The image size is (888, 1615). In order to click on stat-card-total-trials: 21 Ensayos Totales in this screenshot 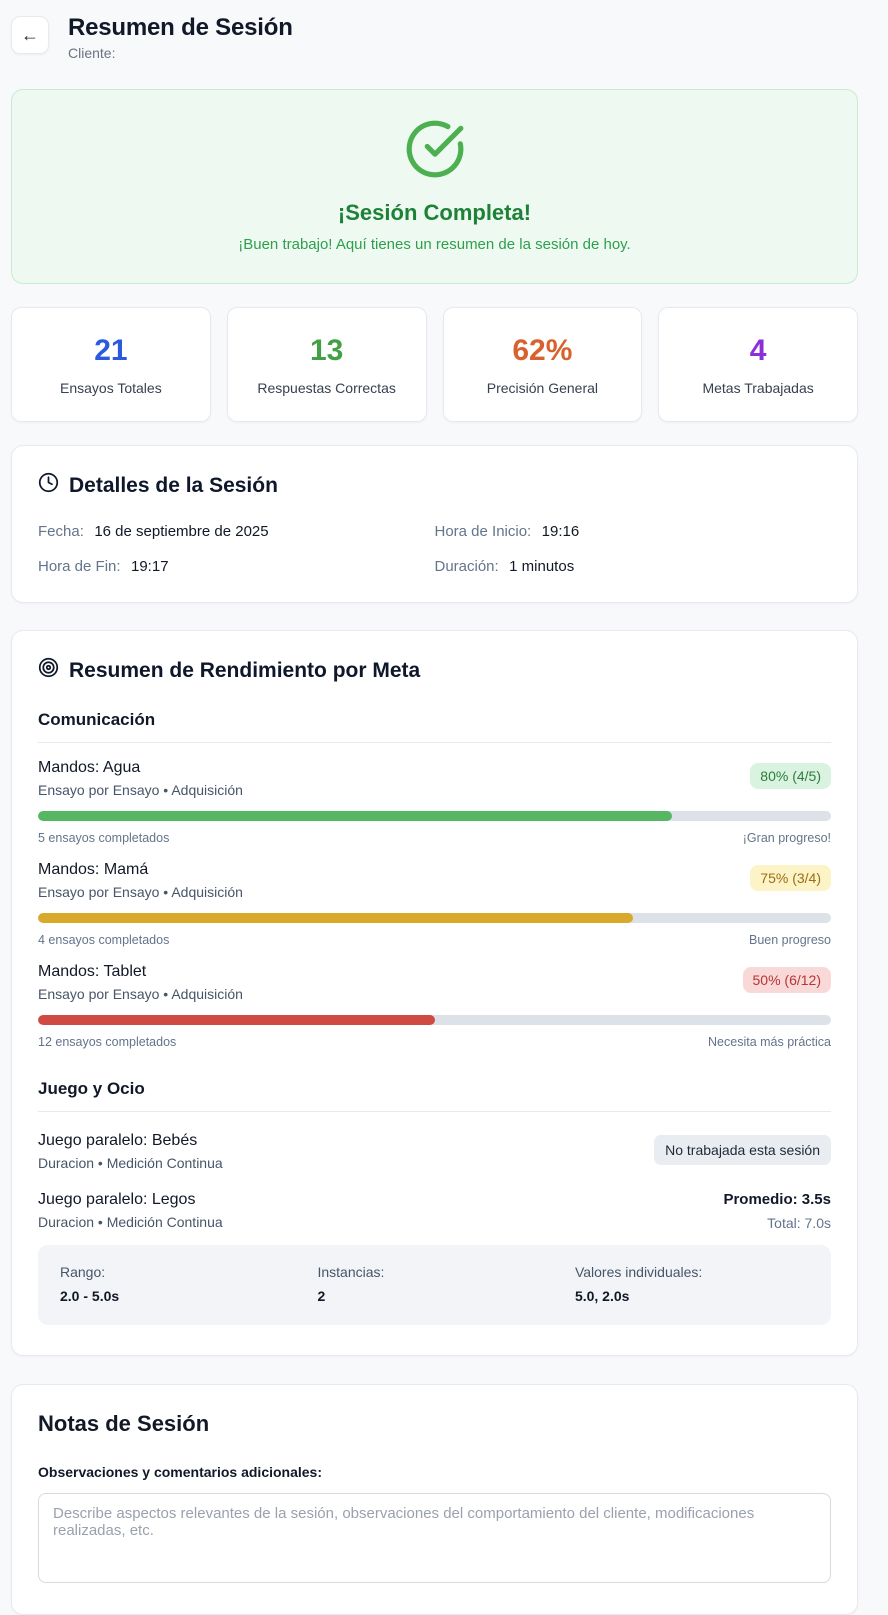, I will do `click(111, 364)`.